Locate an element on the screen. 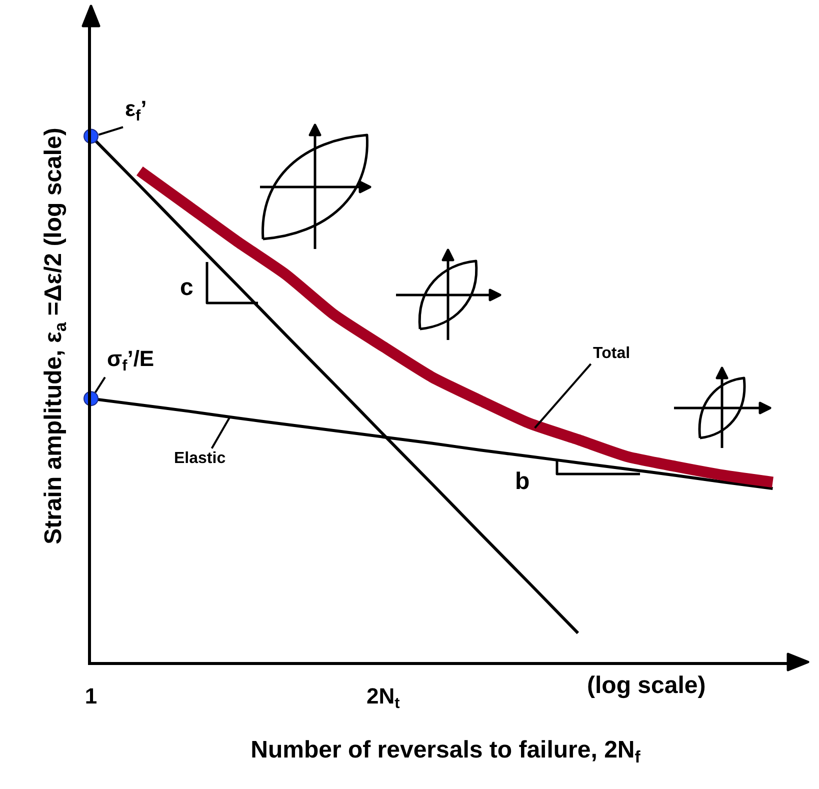 This screenshot has width=819, height=789. annotation: σ$_{f}$’/E is located at coordinates (130, 360).